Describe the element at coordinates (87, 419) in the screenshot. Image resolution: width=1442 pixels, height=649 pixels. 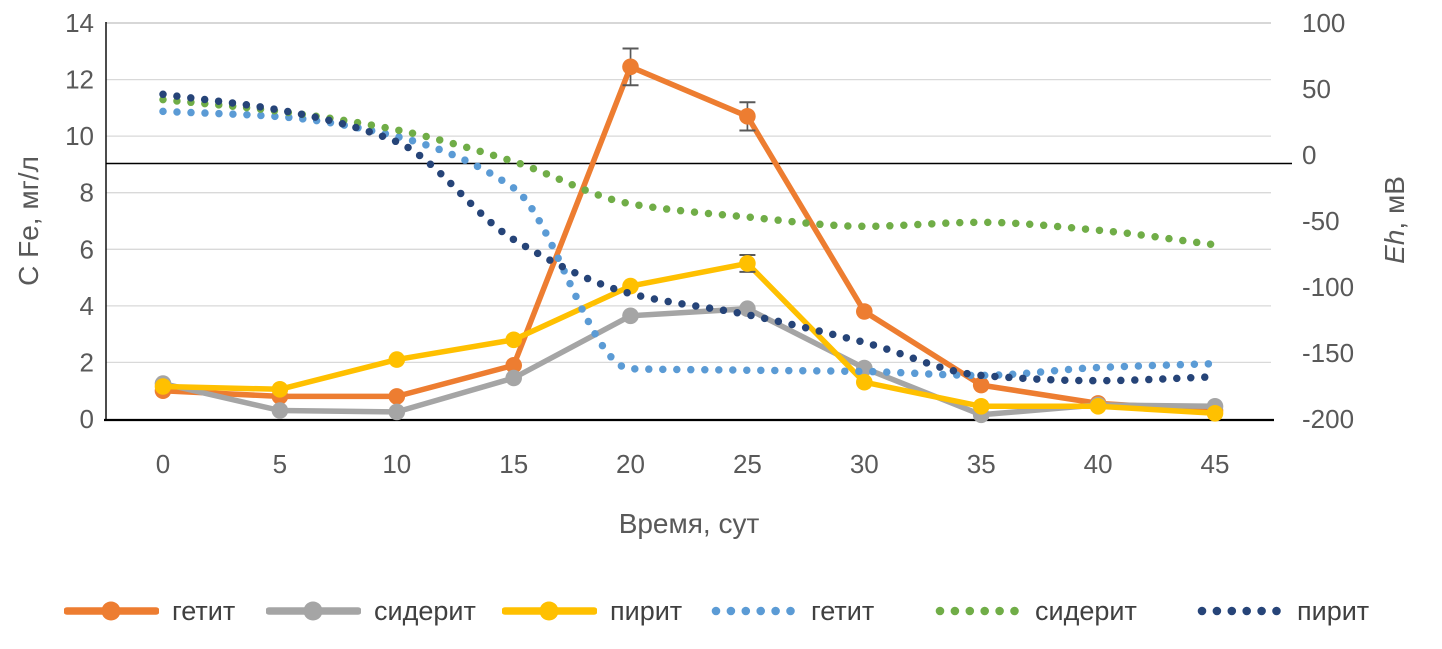
I see `y-left-tick-label: 0` at that location.